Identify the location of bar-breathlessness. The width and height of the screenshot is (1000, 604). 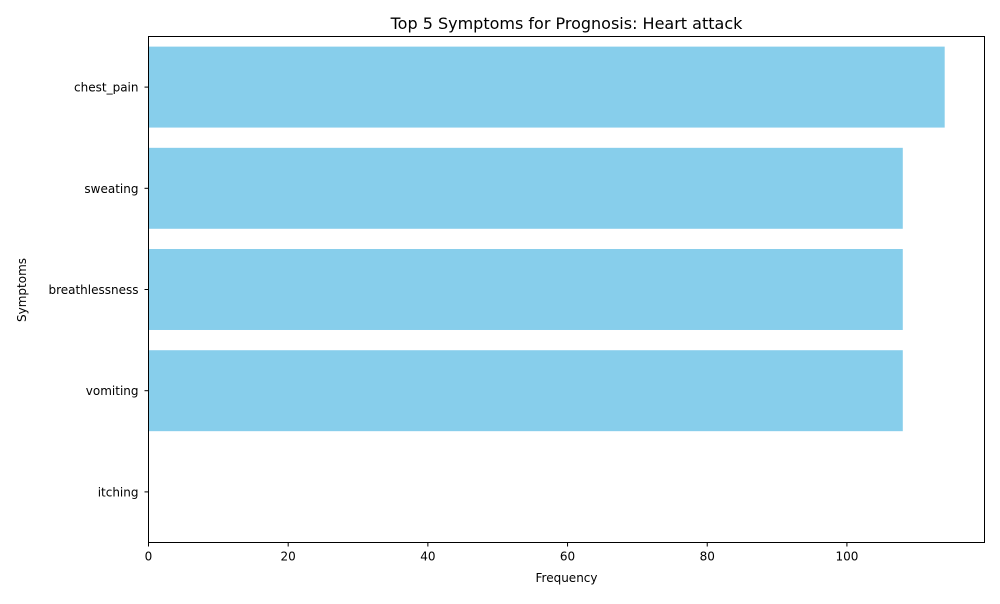
(525, 289).